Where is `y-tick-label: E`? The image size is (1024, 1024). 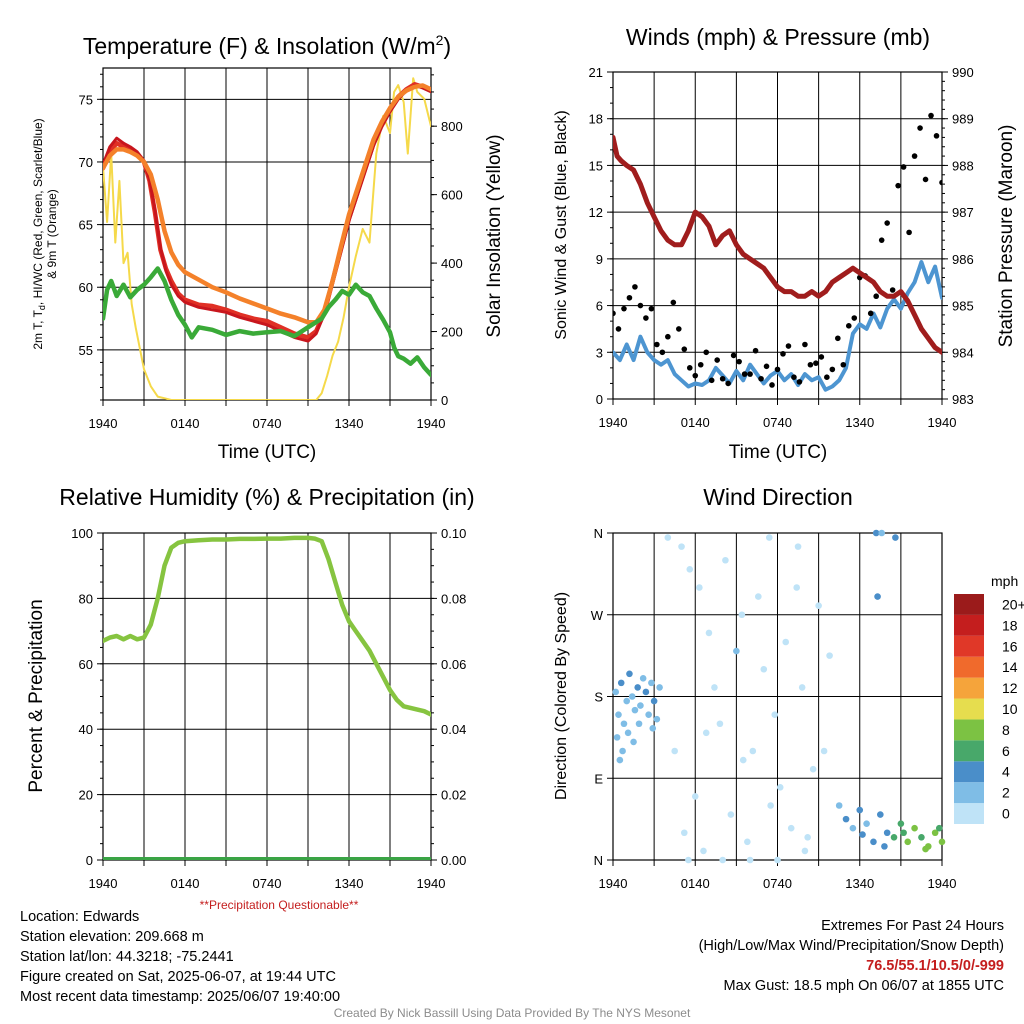 y-tick-label: E is located at coordinates (598, 778).